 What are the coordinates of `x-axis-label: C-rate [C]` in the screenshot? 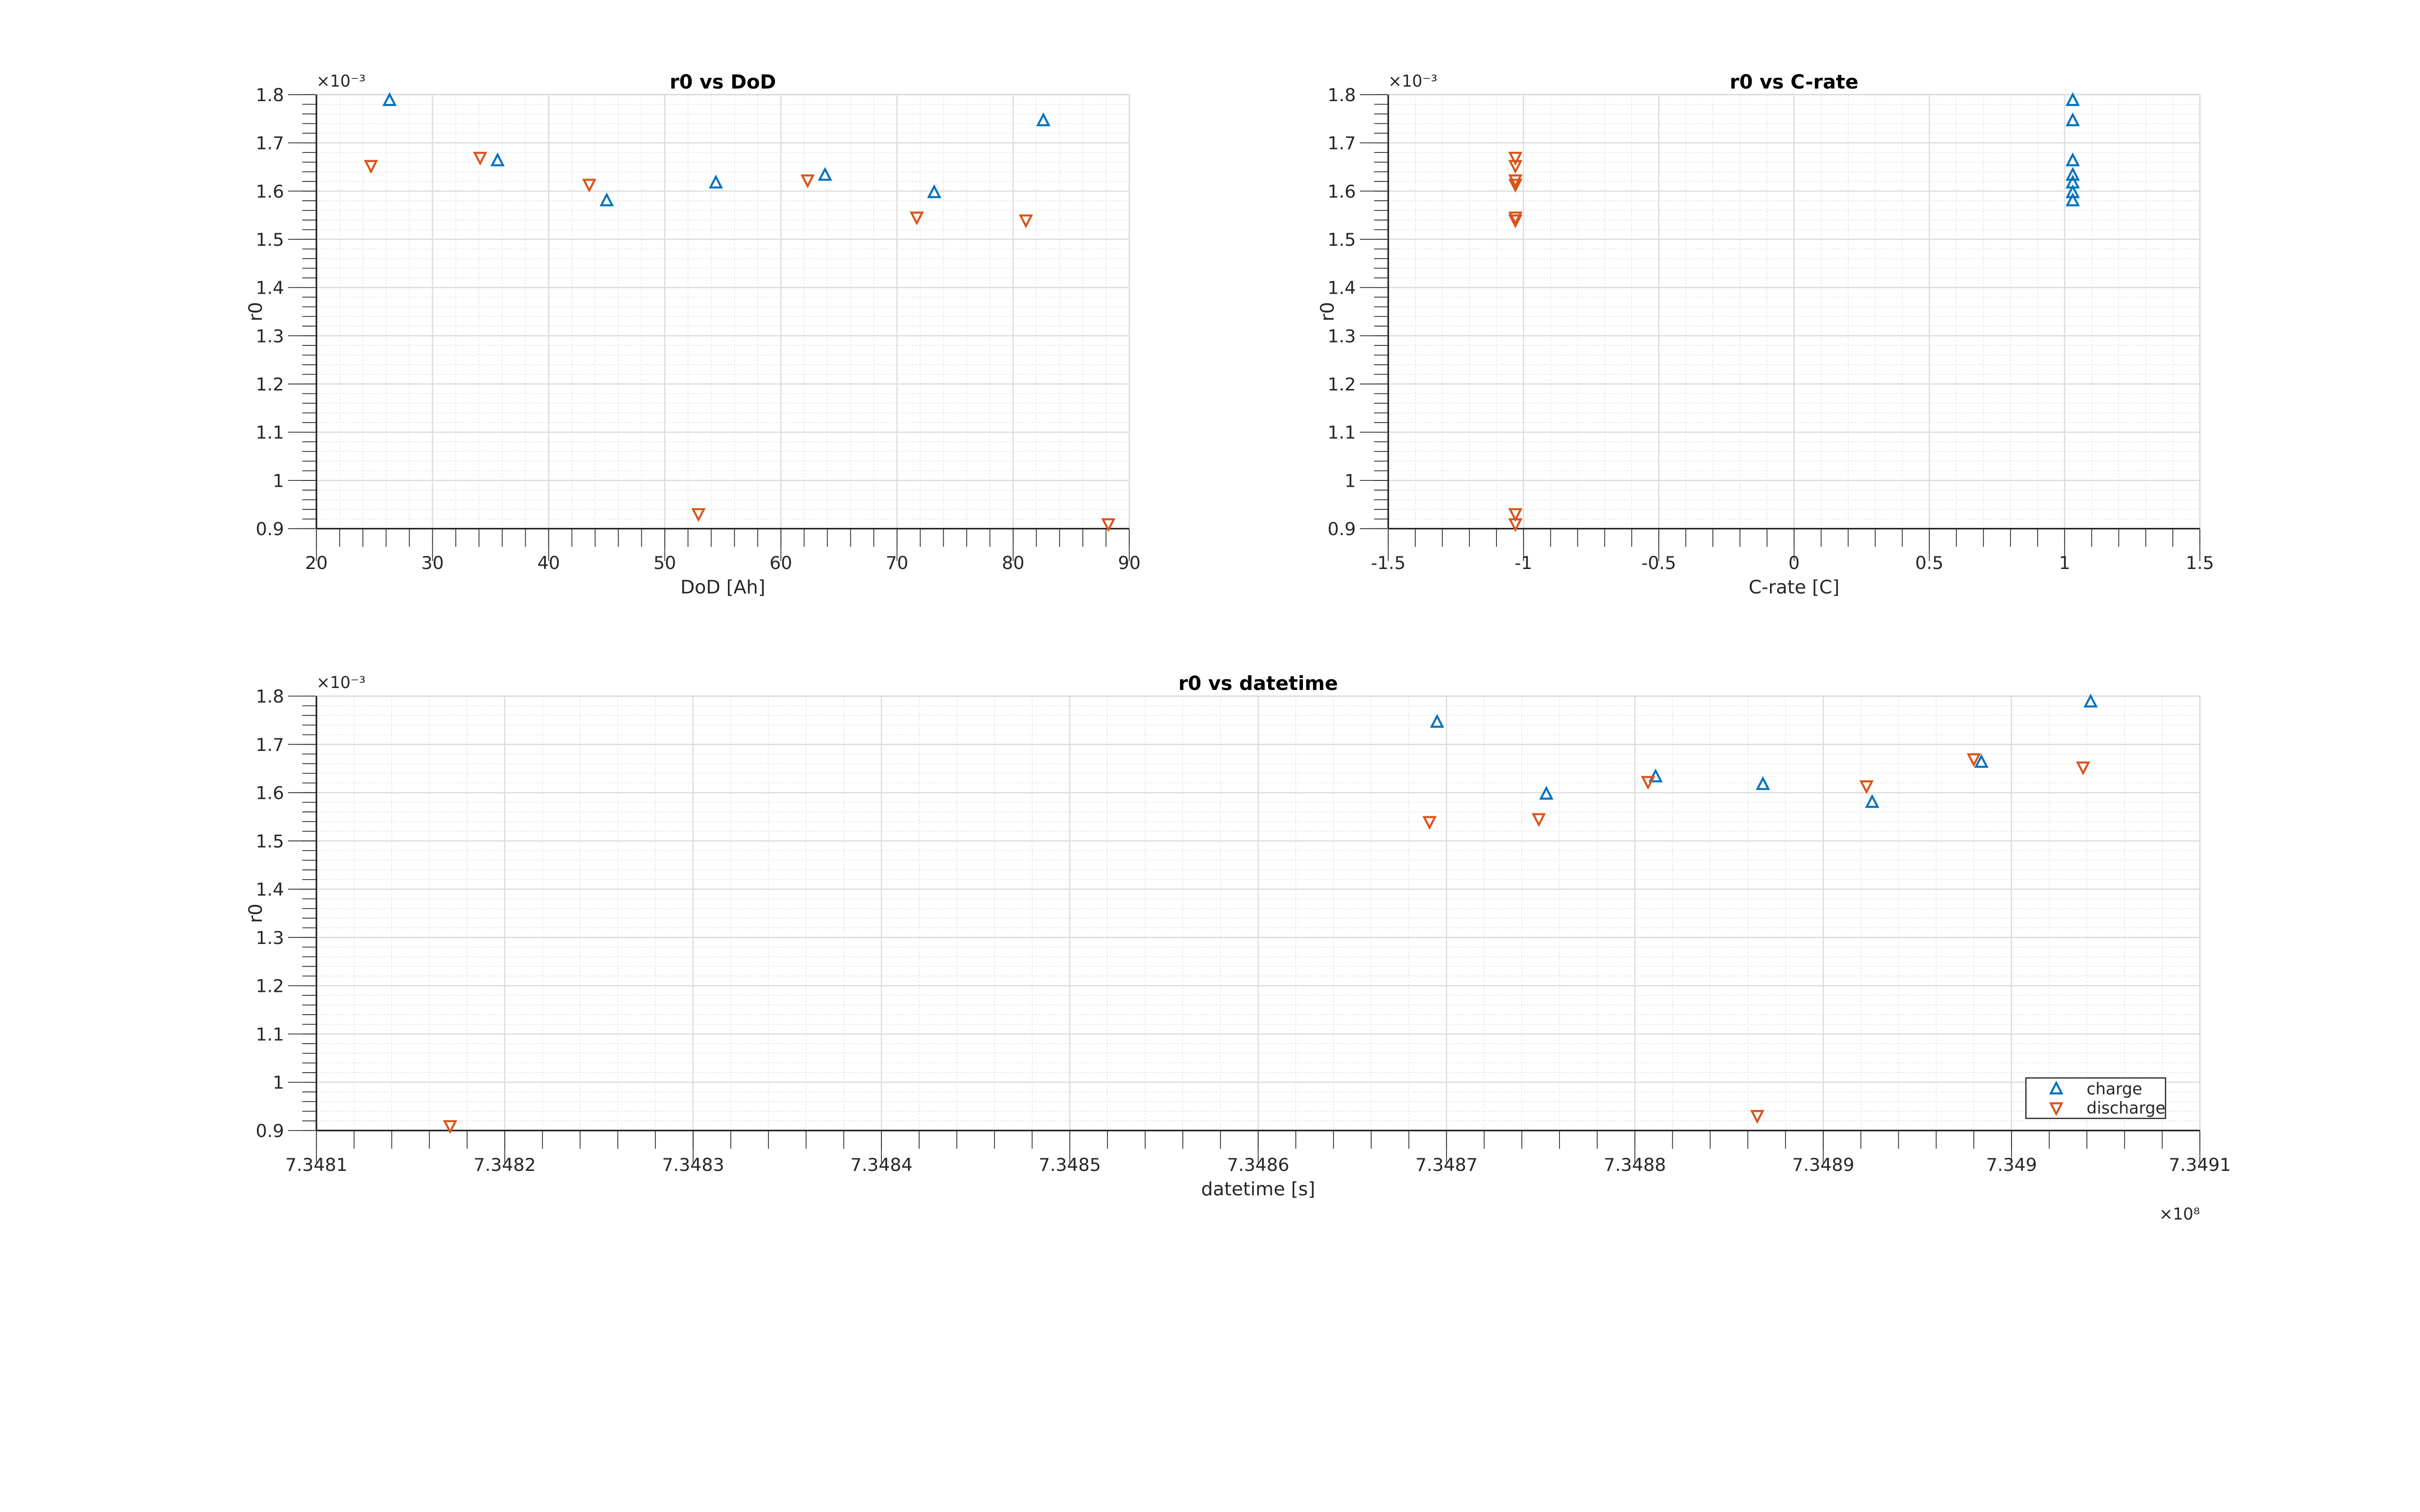 It's located at (1794, 587).